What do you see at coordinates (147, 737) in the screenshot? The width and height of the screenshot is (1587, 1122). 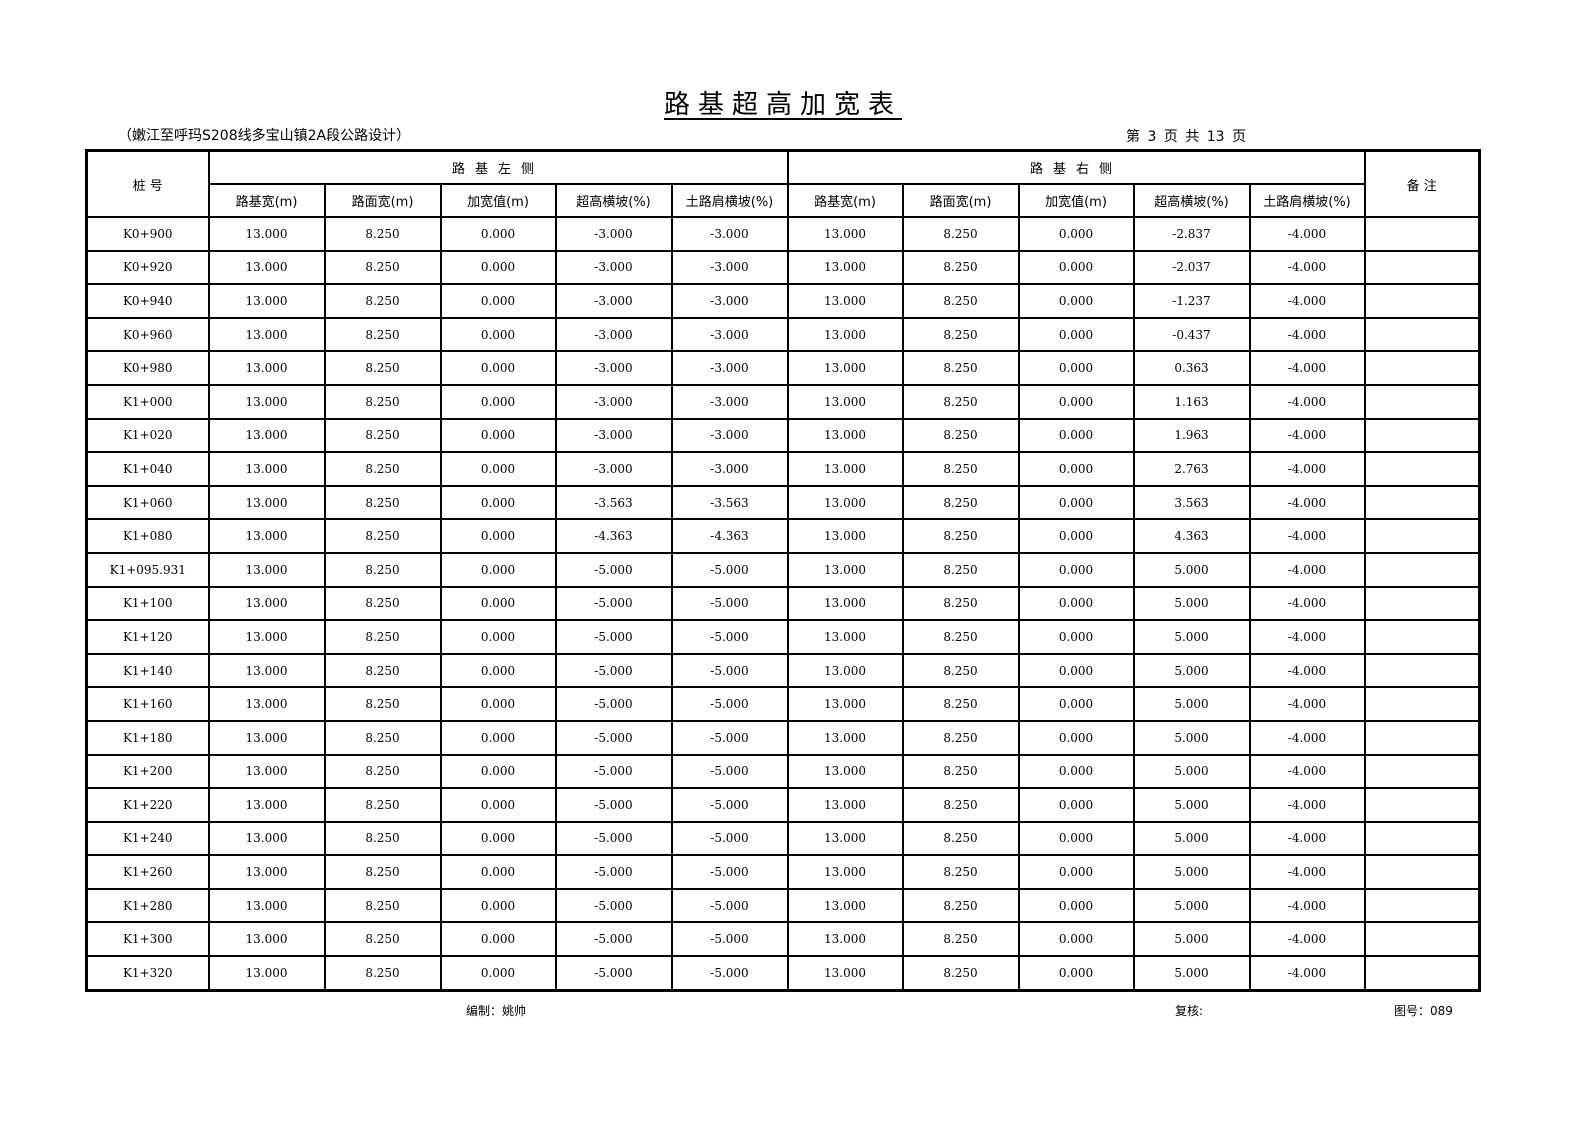 I see `station-cell: K1+180` at bounding box center [147, 737].